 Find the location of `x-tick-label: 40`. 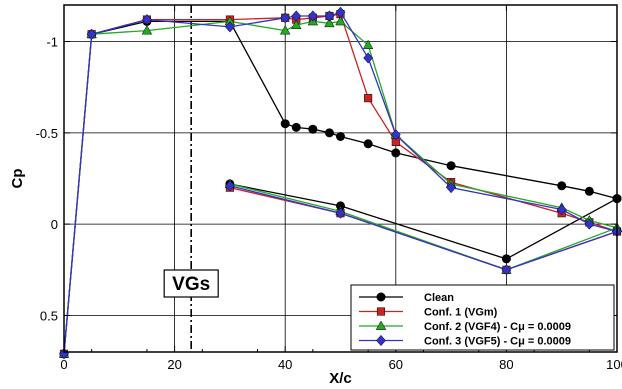

x-tick-label: 40 is located at coordinates (285, 364).